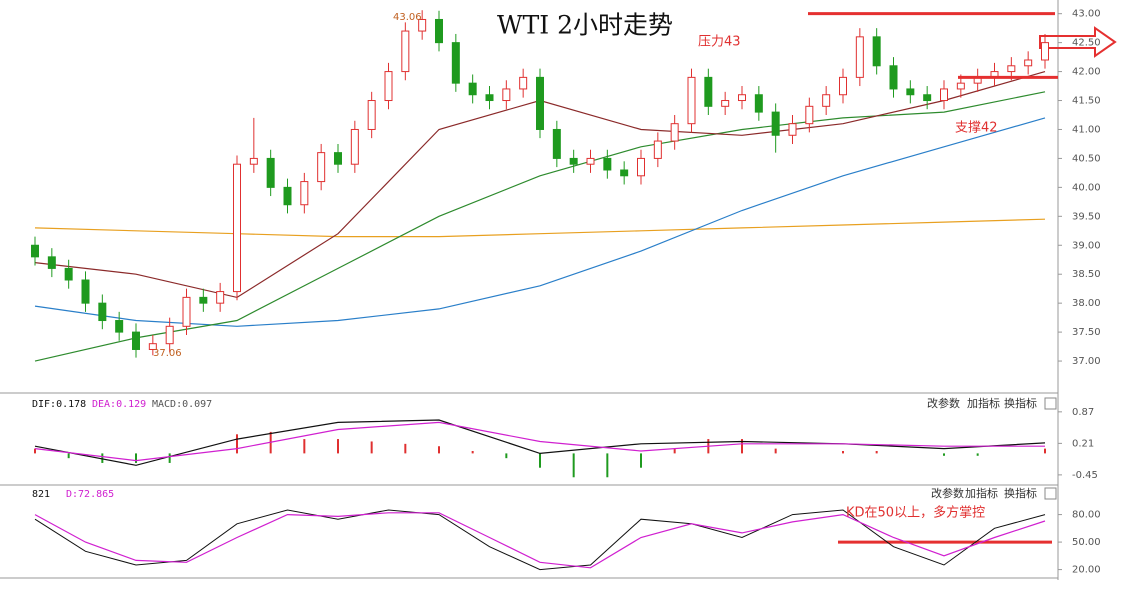 This screenshot has width=1125, height=596. I want to click on d-line, so click(540, 540).